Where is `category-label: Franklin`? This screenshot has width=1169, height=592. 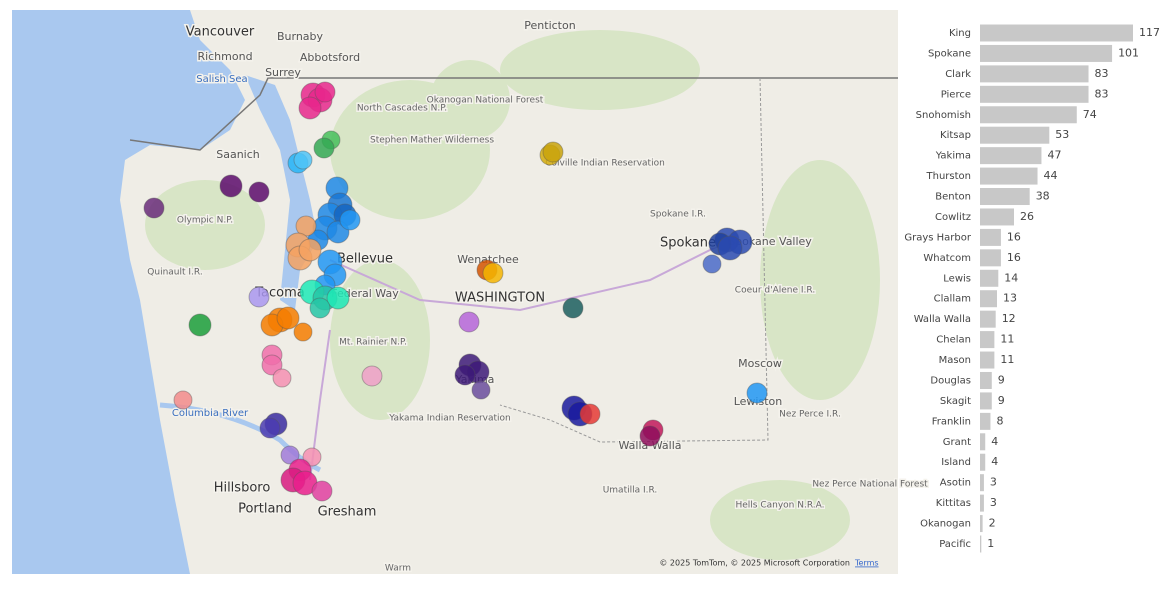
category-label: Franklin is located at coordinates (951, 421).